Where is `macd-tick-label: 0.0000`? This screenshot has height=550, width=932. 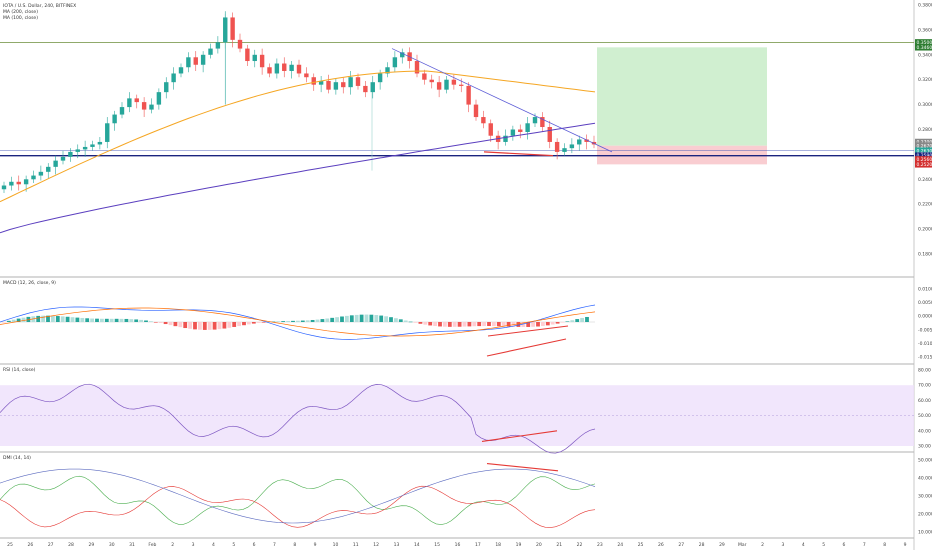
macd-tick-label: 0.0000 is located at coordinates (925, 317).